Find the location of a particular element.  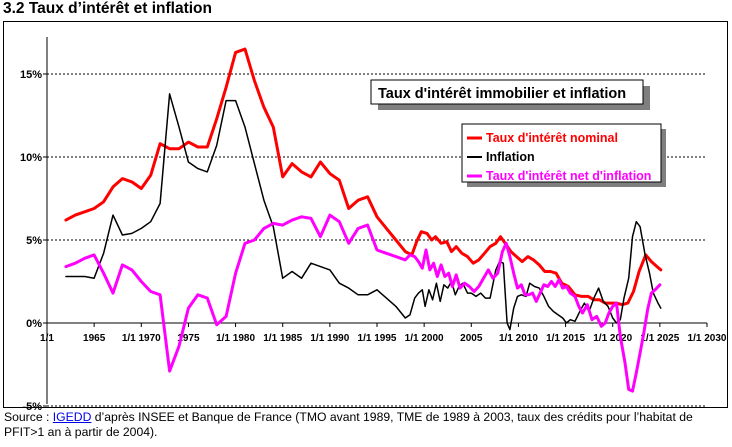

y-tick-label: 5% is located at coordinates (34, 241).